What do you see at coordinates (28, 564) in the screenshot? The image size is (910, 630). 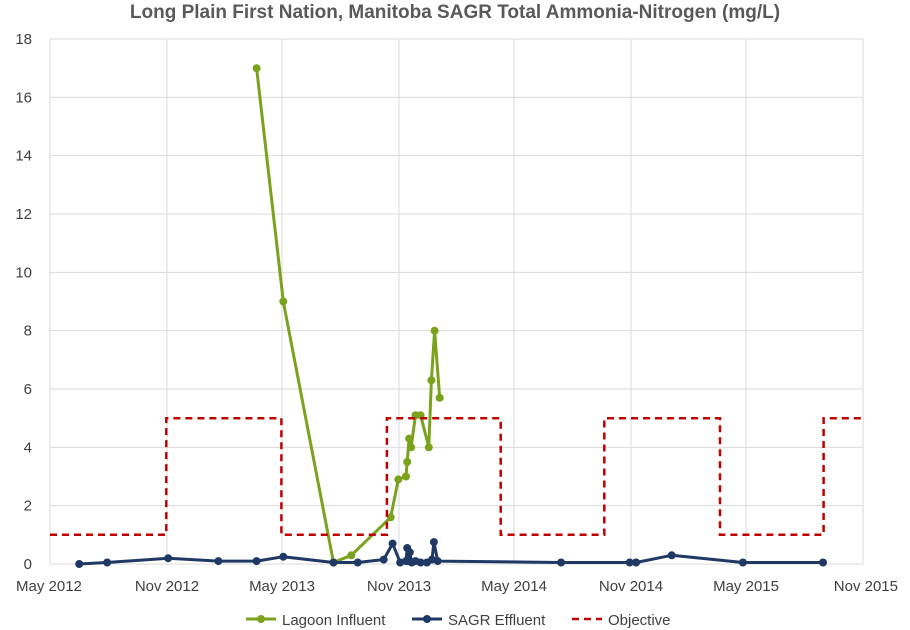 I see `y-tick-label: 0` at bounding box center [28, 564].